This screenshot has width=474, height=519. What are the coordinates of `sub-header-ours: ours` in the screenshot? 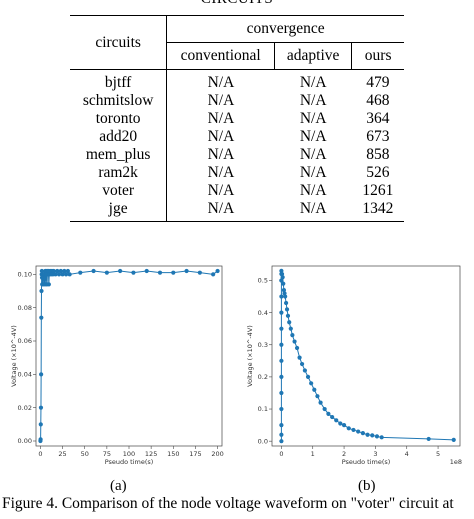 It's located at (377, 56).